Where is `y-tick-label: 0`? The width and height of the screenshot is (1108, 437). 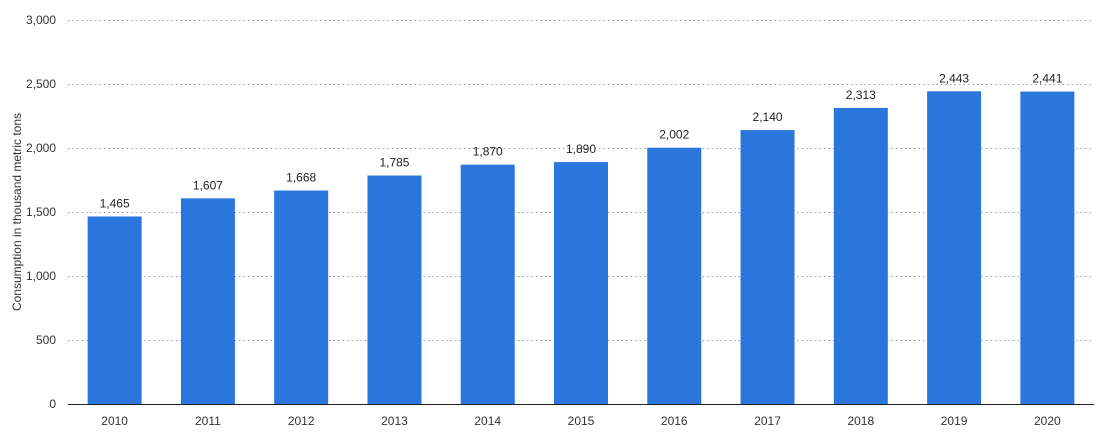 y-tick-label: 0 is located at coordinates (52, 404).